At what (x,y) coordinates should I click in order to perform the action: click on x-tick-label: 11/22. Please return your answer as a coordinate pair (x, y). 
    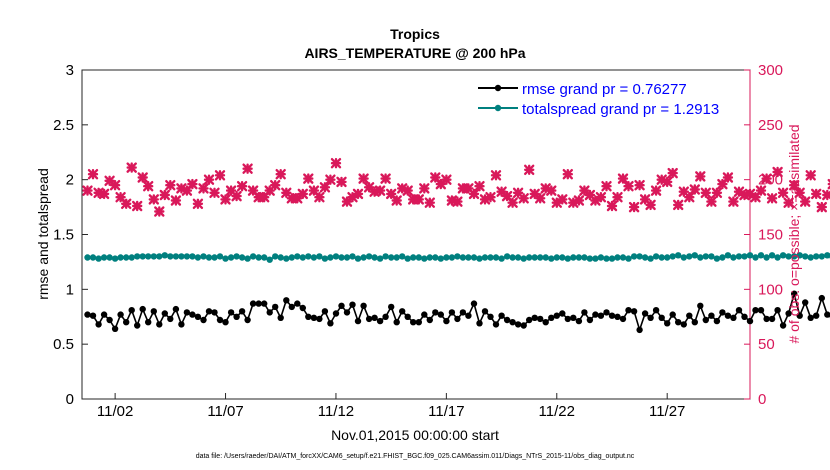
    Looking at the image, I should click on (557, 411).